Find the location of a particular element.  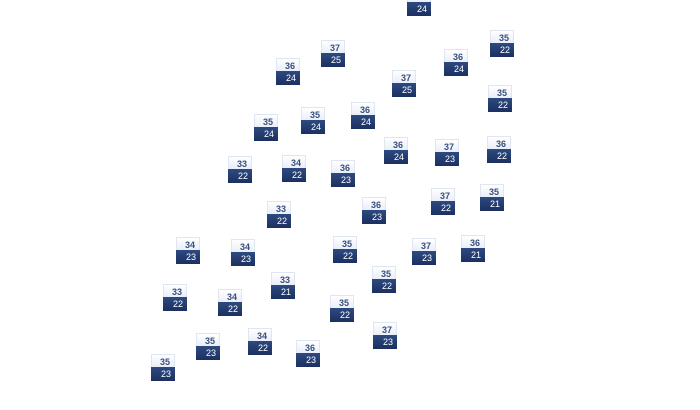

temperature-marker: 37 22 is located at coordinates (443, 201).